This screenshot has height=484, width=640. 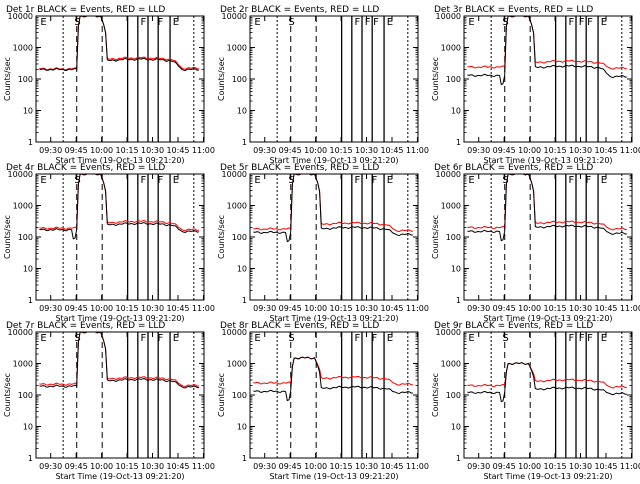 What do you see at coordinates (513, 168) in the screenshot?
I see `panel-title: Det 6r BLACK = Events, RED = LLD` at bounding box center [513, 168].